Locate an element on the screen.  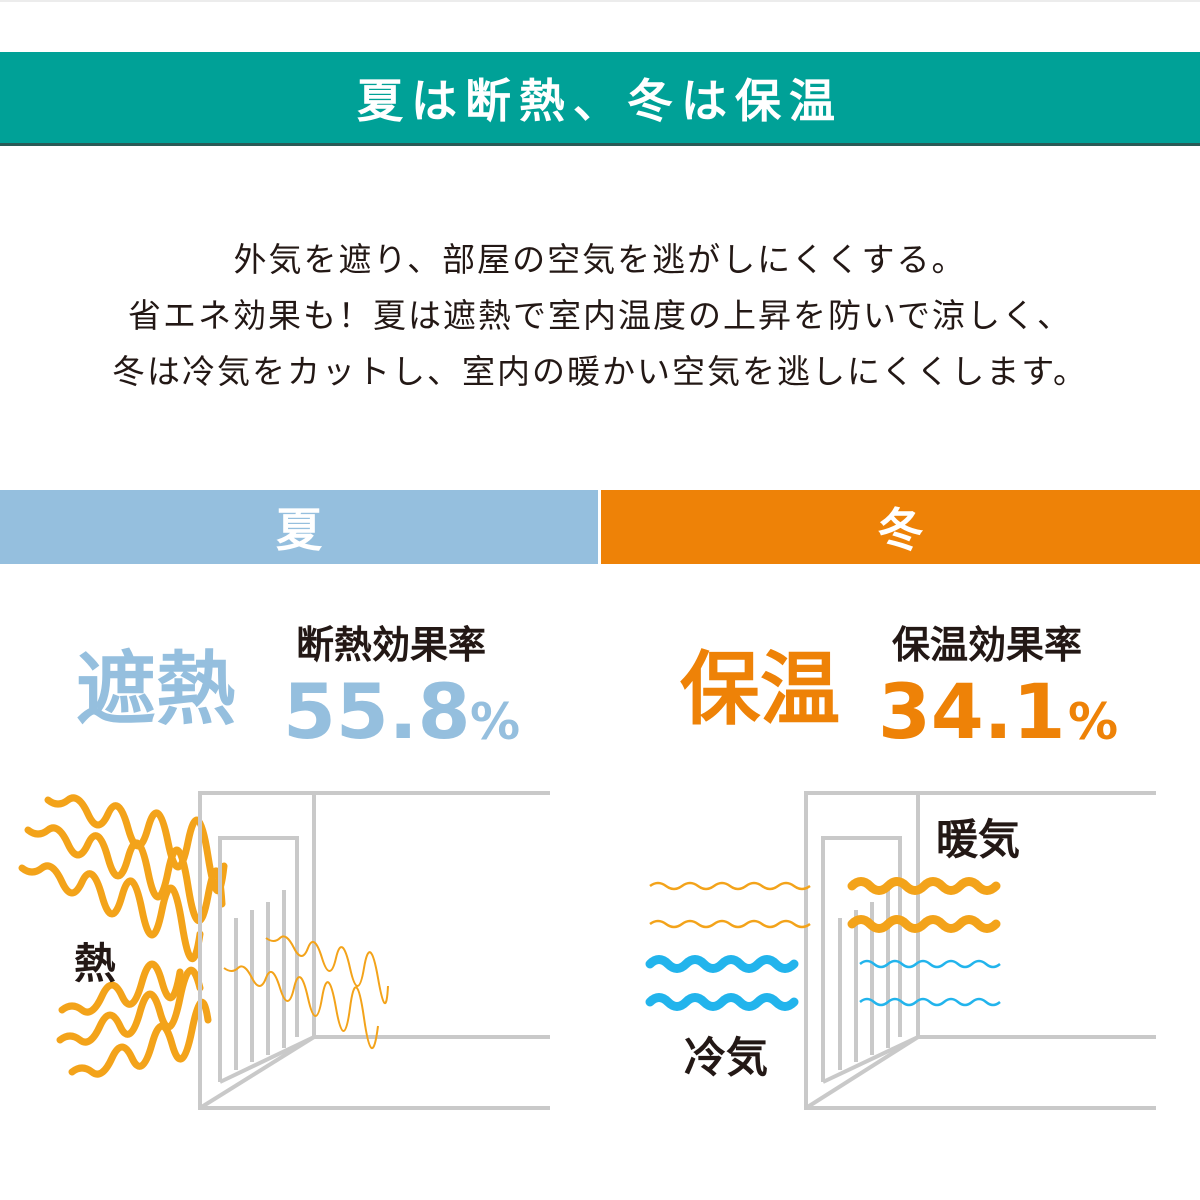
description-line-2: 省エネ効果も！夏は遮熱で室内温度の上昇を防いで涼しく、 is located at coordinates (599, 315).